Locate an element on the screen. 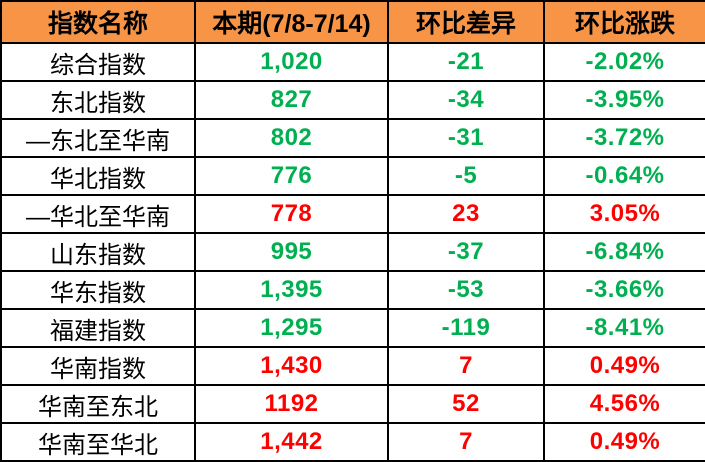 This screenshot has width=705, height=462. diff-value-cell: 52 is located at coordinates (466, 404).